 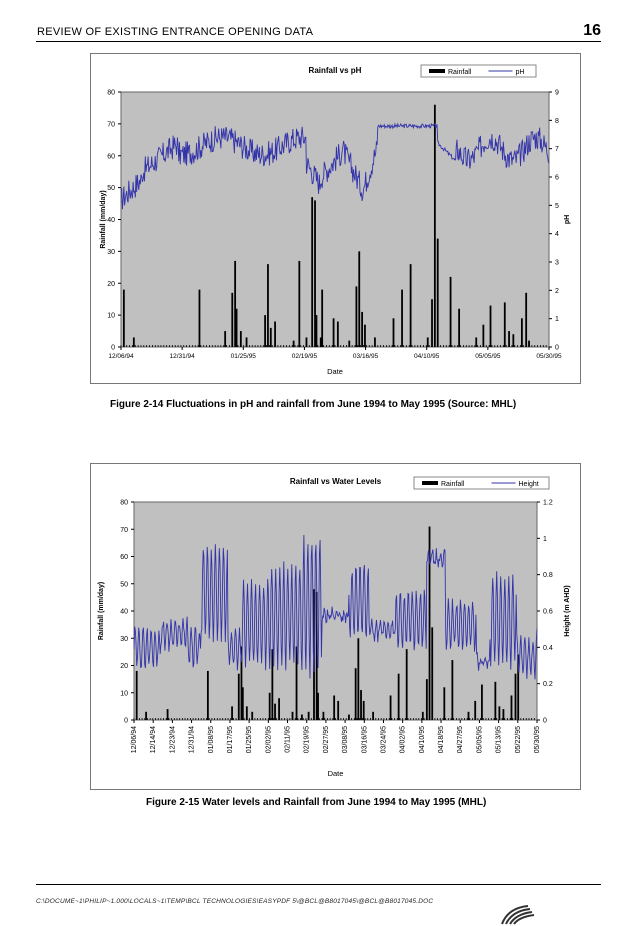 I want to click on x-tick-label: 12/14/94, so click(x=153, y=739).